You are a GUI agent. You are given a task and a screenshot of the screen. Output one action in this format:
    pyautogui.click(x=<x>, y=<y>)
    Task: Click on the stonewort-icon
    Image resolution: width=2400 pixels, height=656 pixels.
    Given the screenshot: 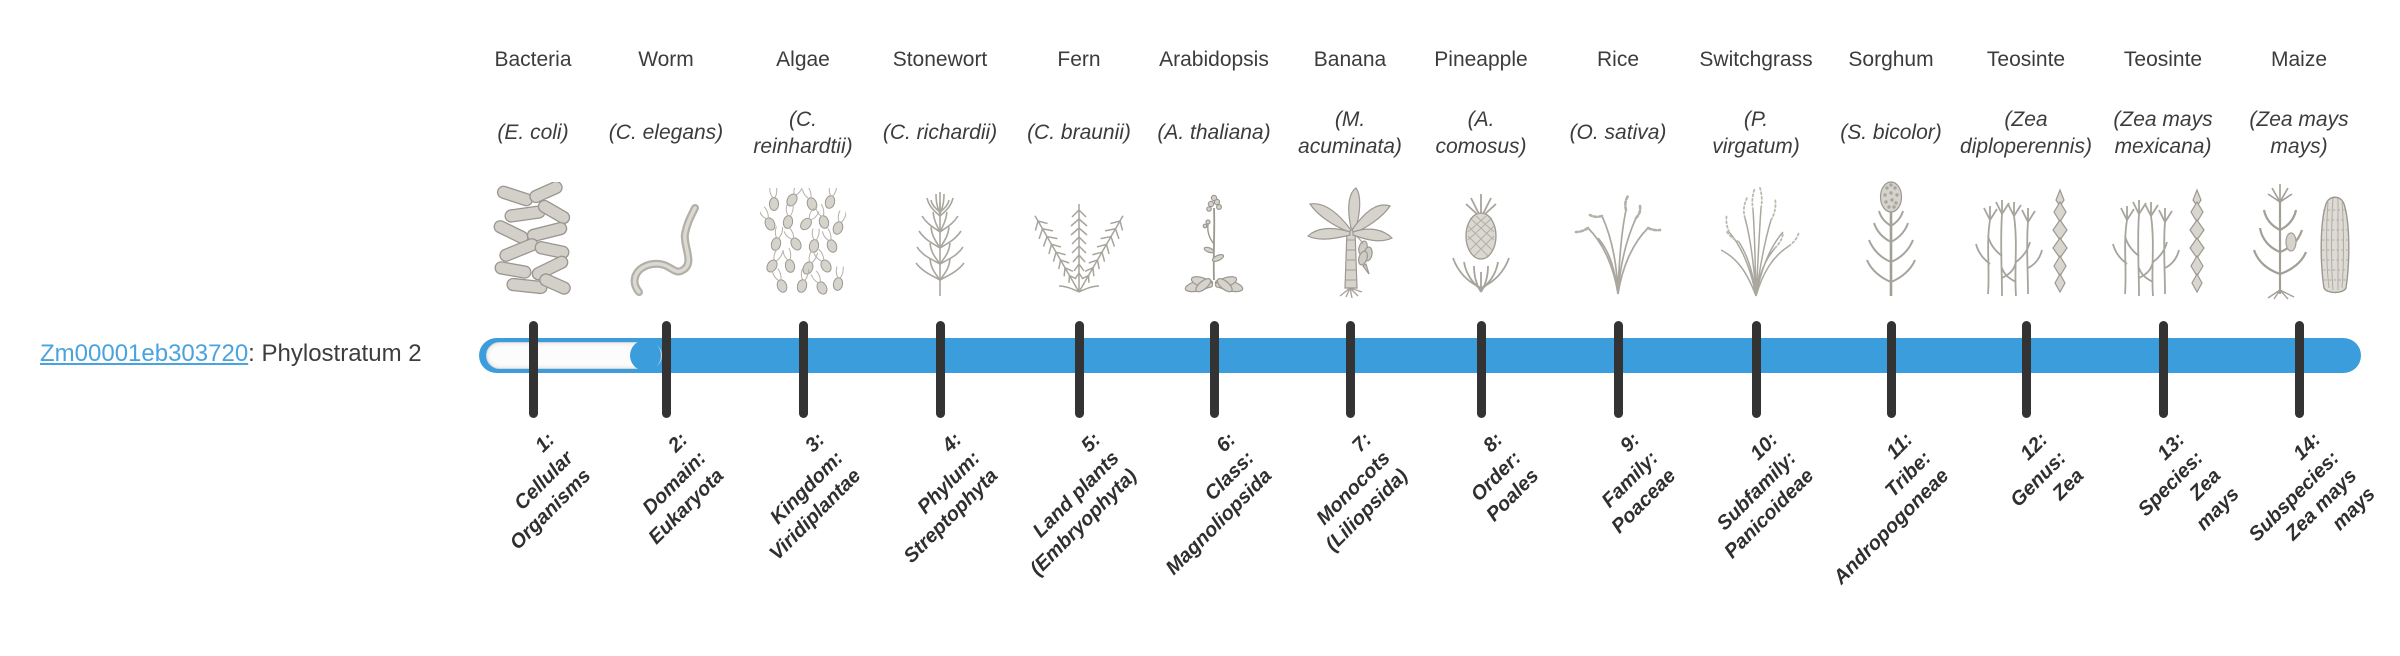 What is the action you would take?
    pyautogui.click(x=940, y=235)
    